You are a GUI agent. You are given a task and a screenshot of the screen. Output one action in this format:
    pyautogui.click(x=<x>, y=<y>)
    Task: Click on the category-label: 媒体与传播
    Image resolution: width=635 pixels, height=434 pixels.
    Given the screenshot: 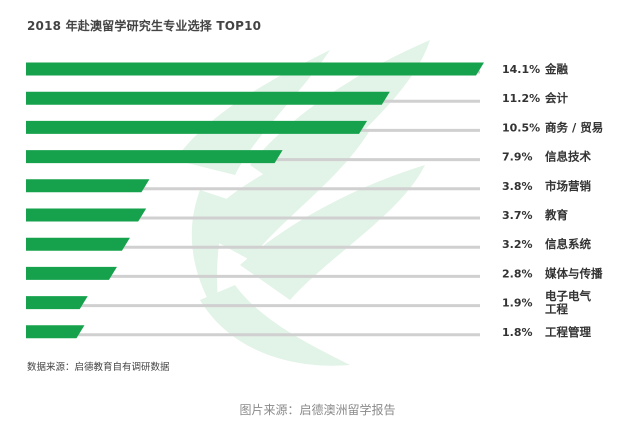 What is the action you would take?
    pyautogui.click(x=573, y=273)
    